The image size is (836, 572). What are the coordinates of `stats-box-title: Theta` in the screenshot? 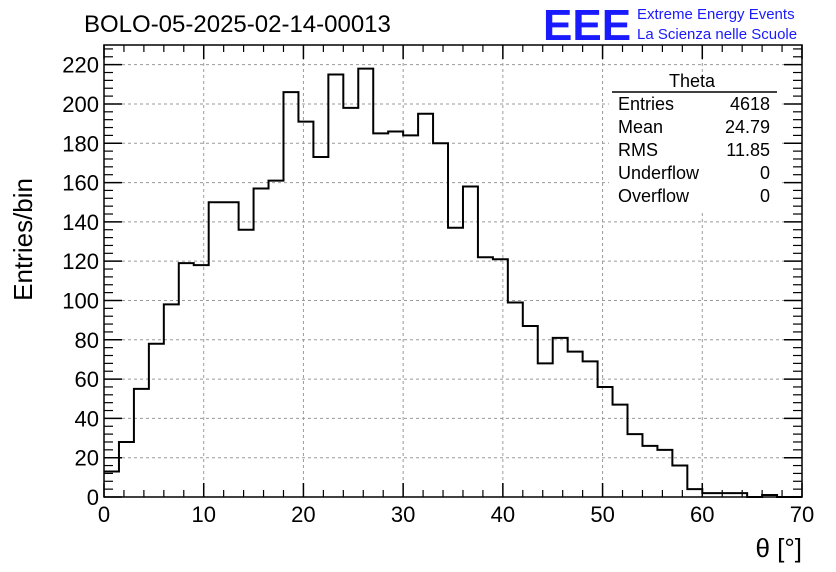 It's located at (692, 81).